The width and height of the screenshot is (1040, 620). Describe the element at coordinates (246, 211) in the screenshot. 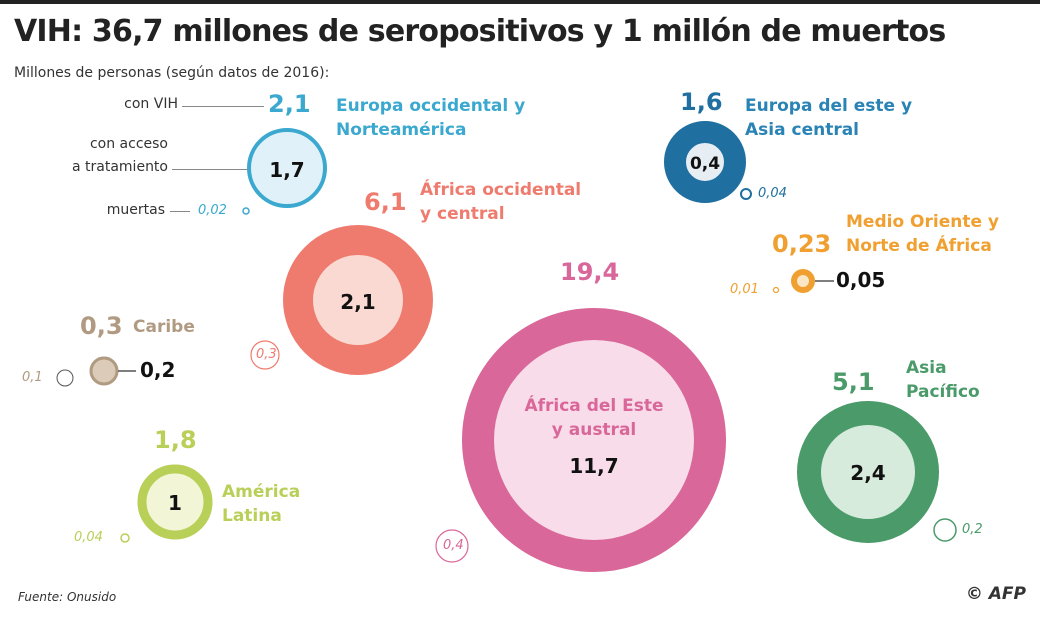

I see `deaths-circle-europa-occidental` at that location.